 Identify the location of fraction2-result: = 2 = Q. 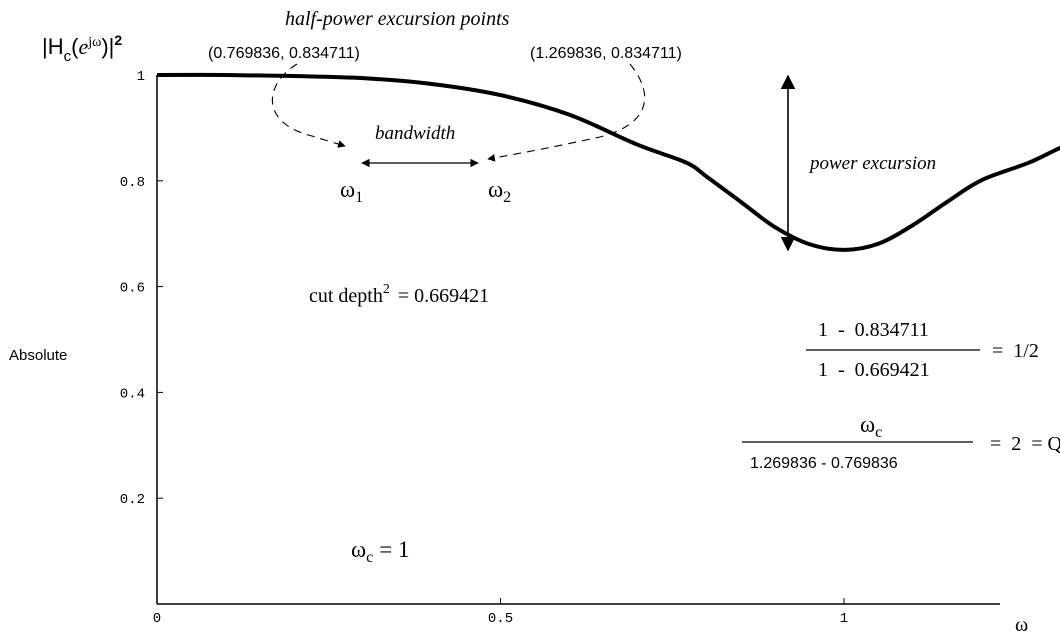
(1025, 444).